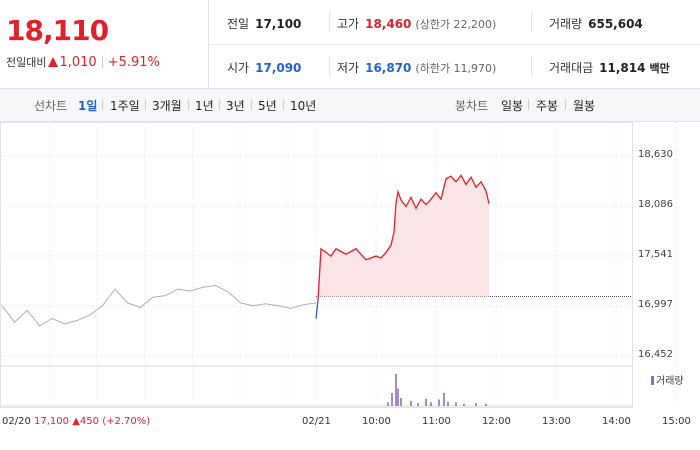  What do you see at coordinates (235, 106) in the screenshot?
I see `tab-3y: 3년` at bounding box center [235, 106].